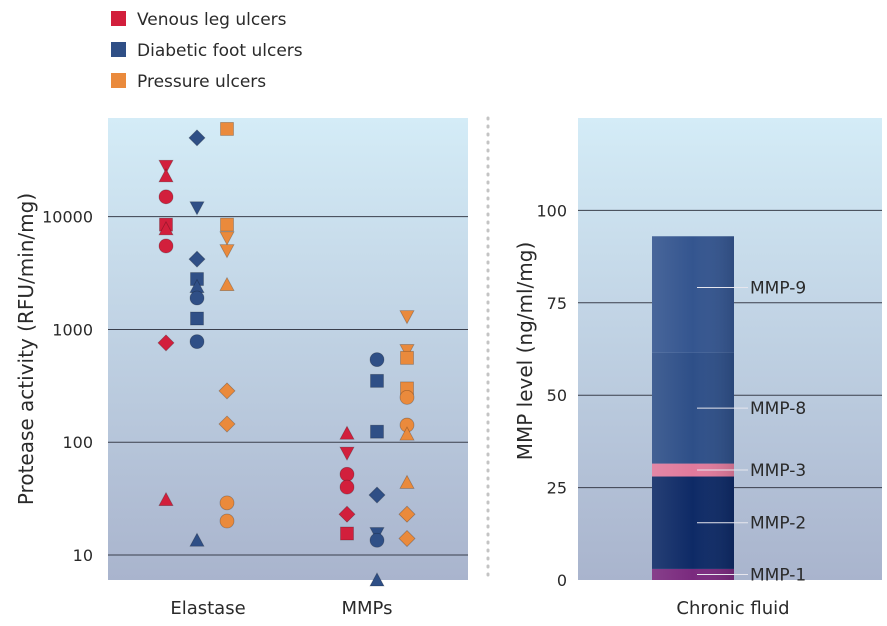  Describe the element at coordinates (557, 303) in the screenshot. I see `bar-y-tick-label: 75` at that location.